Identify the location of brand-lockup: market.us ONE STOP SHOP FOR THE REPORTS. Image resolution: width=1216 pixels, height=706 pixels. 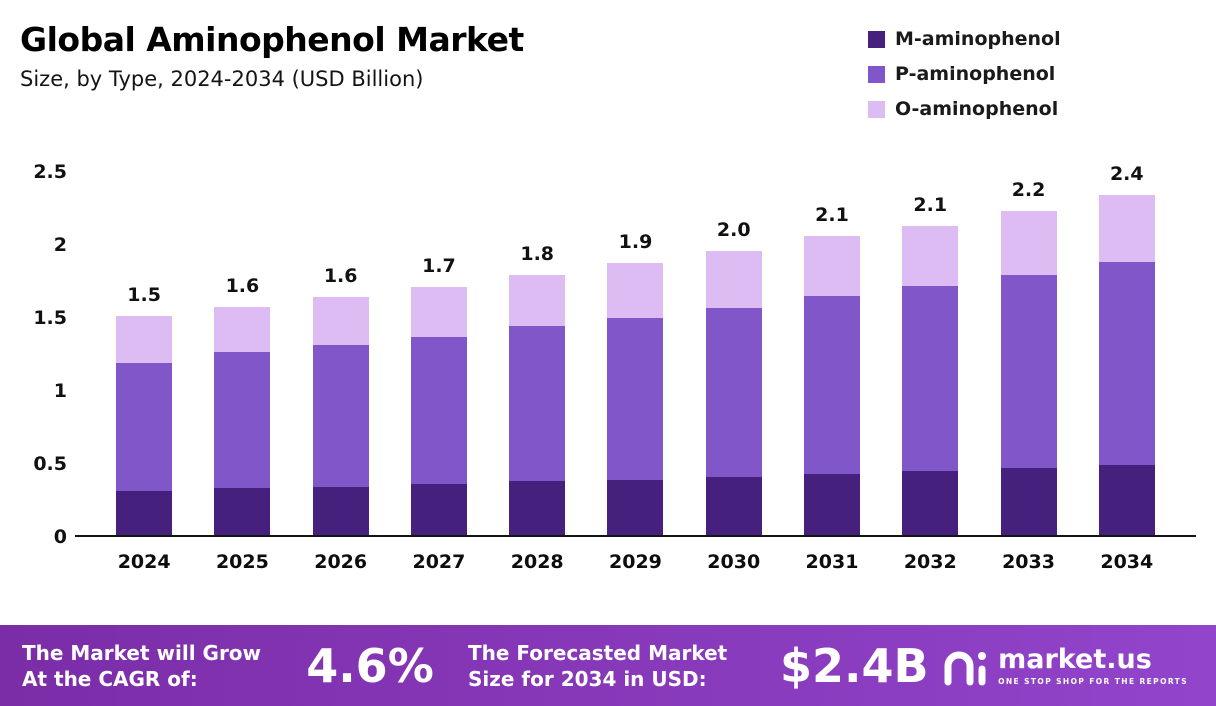
(1068, 666).